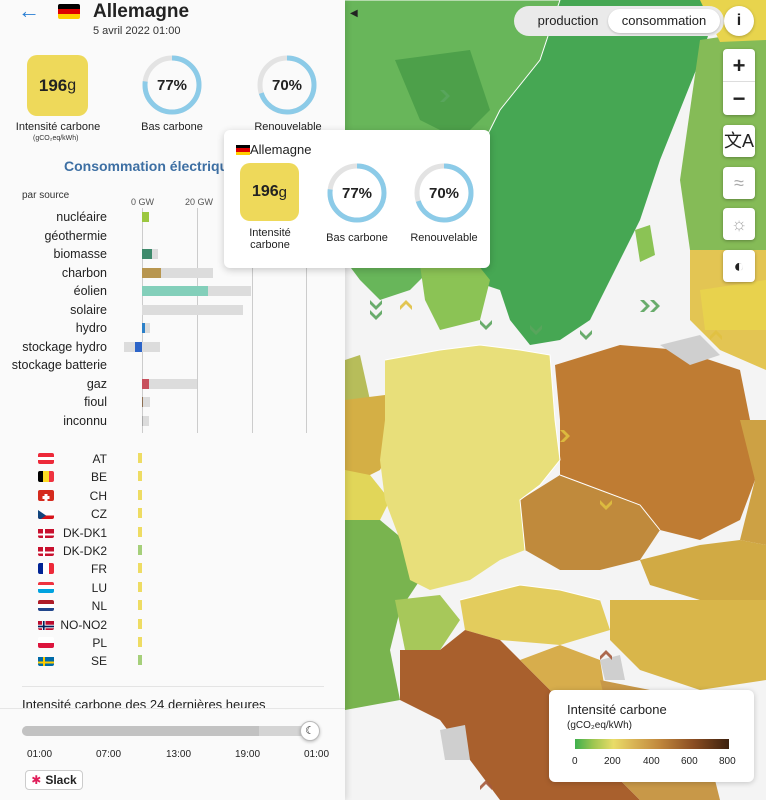 The height and width of the screenshot is (800, 766). I want to click on country-label: DK-DK1, so click(84, 532).